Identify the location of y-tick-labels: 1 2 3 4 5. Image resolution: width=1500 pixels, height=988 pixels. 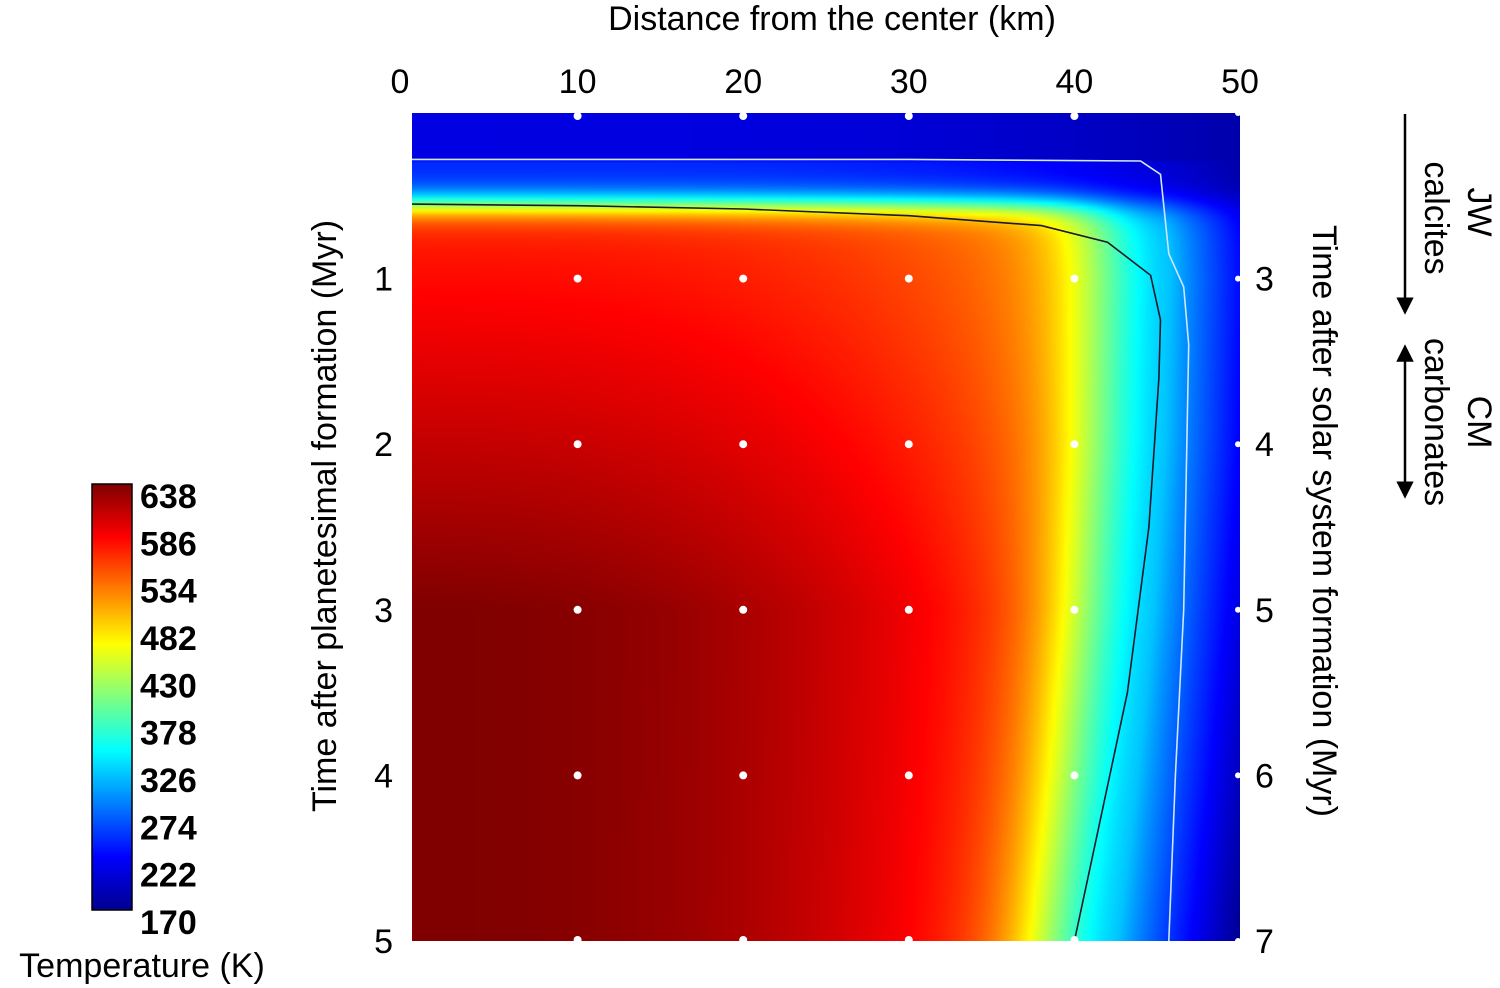
(383, 611).